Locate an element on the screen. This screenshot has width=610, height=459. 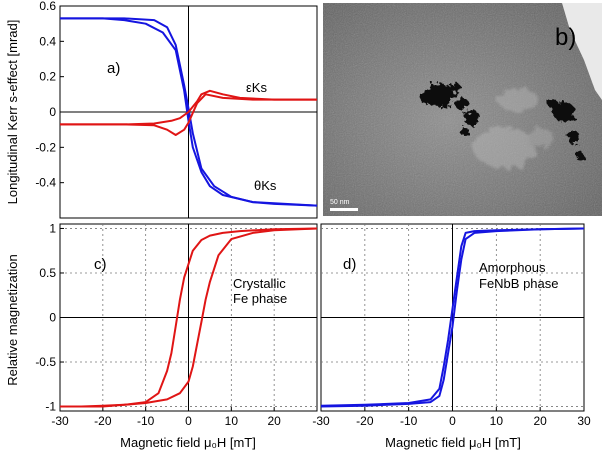
annotation-crystallic: Crystallic is located at coordinates (259, 283).